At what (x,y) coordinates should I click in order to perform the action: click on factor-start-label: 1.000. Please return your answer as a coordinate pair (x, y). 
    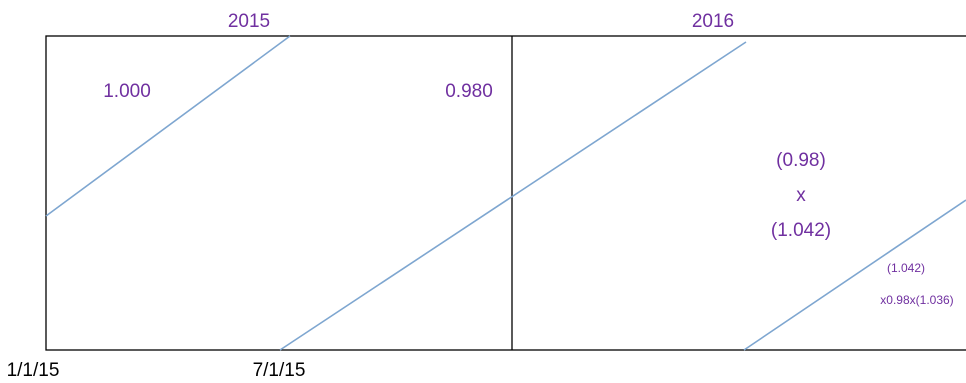
    Looking at the image, I should click on (127, 91).